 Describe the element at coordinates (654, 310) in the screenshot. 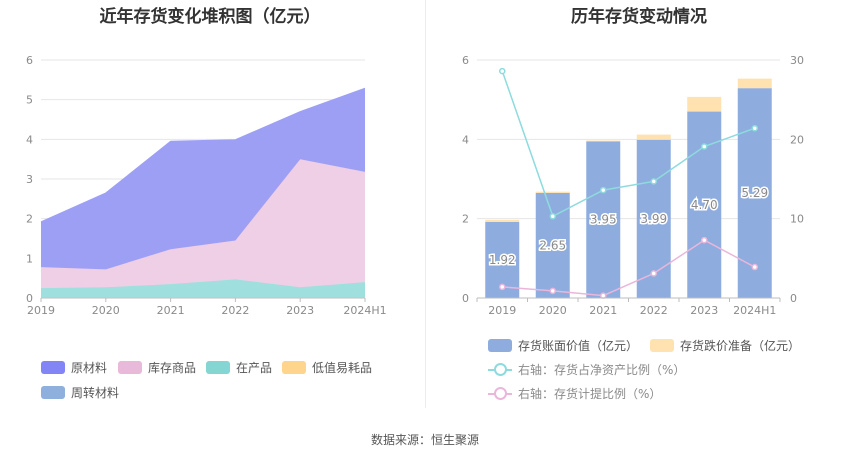

I see `right-x-tick-label: 2022` at that location.